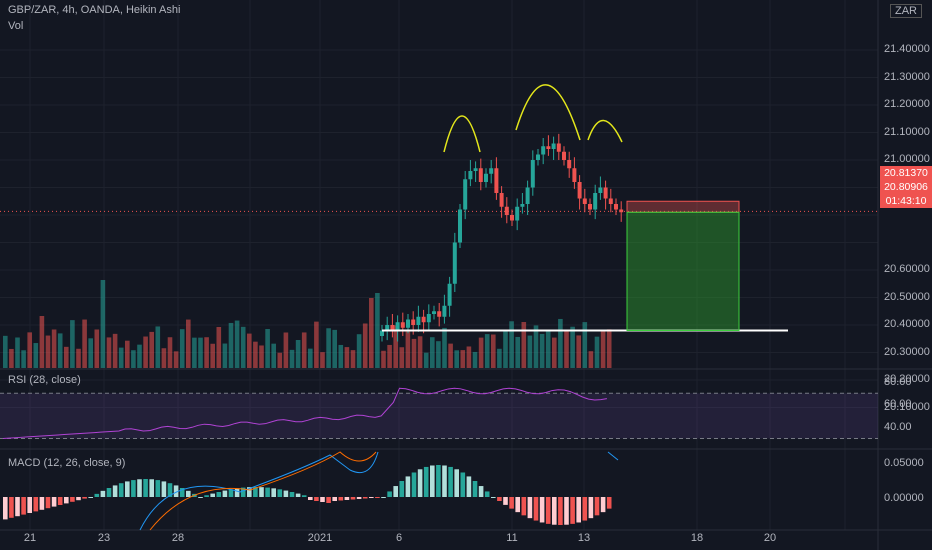  Describe the element at coordinates (94, 10) in the screenshot. I see `symbol-title: GBP/ZAR, 4h, OANDA, Heikin Ashi` at that location.